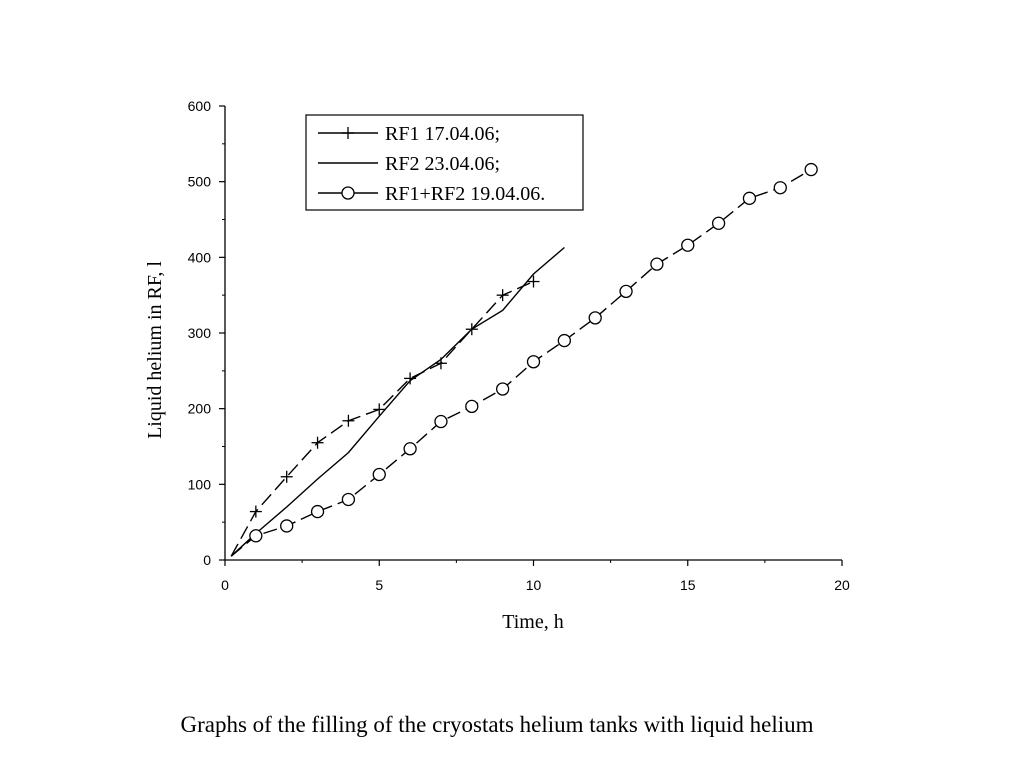  I want to click on legend-label: RF1+RF2 19.04.06., so click(465, 194).